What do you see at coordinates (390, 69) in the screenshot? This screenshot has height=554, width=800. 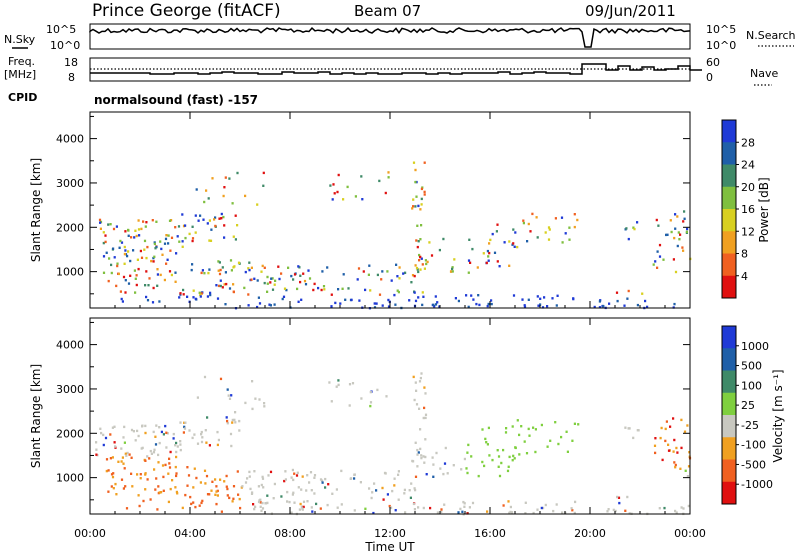 I see `freq-panel` at bounding box center [390, 69].